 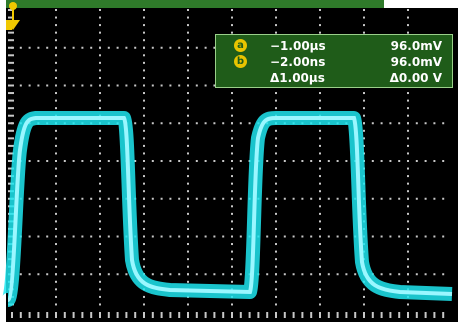 What do you see at coordinates (334, 78) in the screenshot?
I see `delta-row: Δ1.00µs Δ0.00 V` at bounding box center [334, 78].